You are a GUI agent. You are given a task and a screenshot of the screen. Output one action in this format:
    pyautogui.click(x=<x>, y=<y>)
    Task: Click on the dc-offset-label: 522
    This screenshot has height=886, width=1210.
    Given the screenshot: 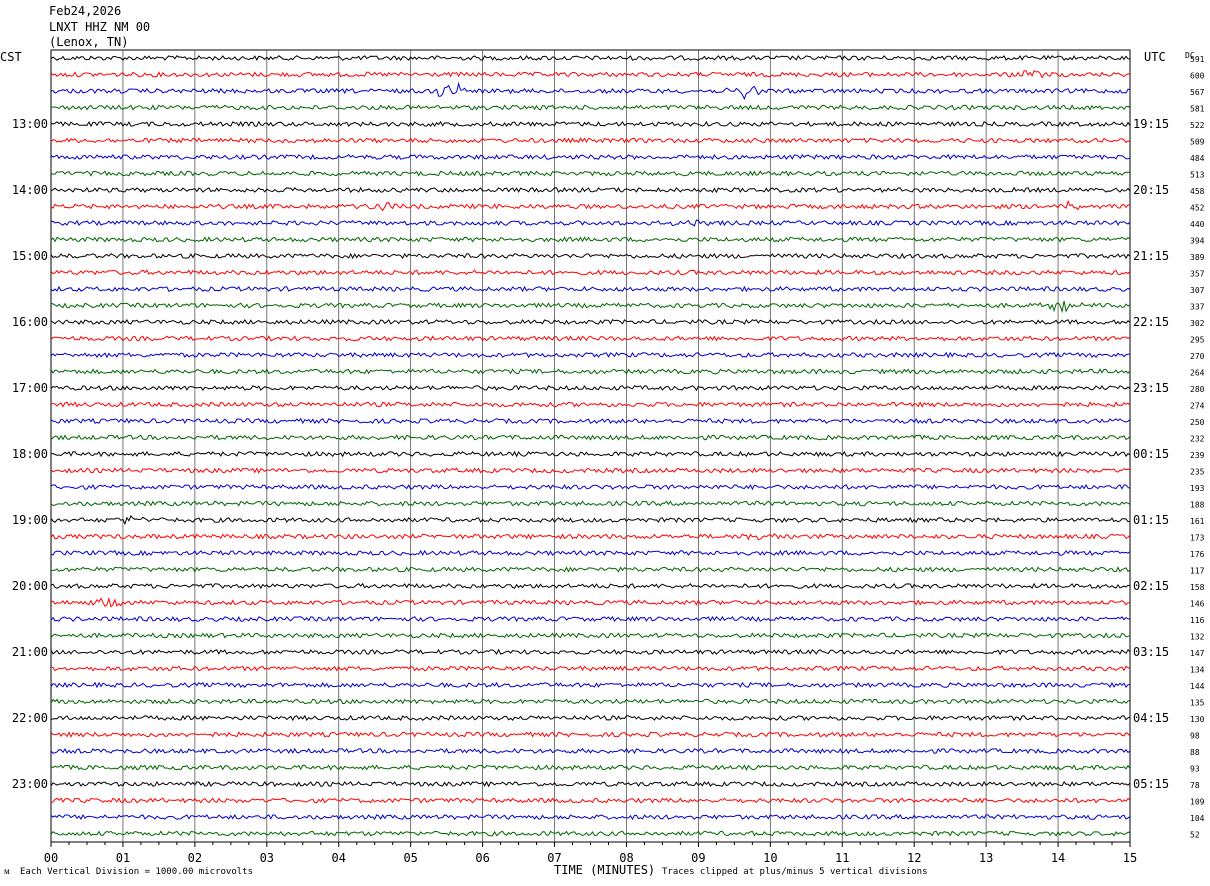 What is the action you would take?
    pyautogui.click(x=1197, y=125)
    